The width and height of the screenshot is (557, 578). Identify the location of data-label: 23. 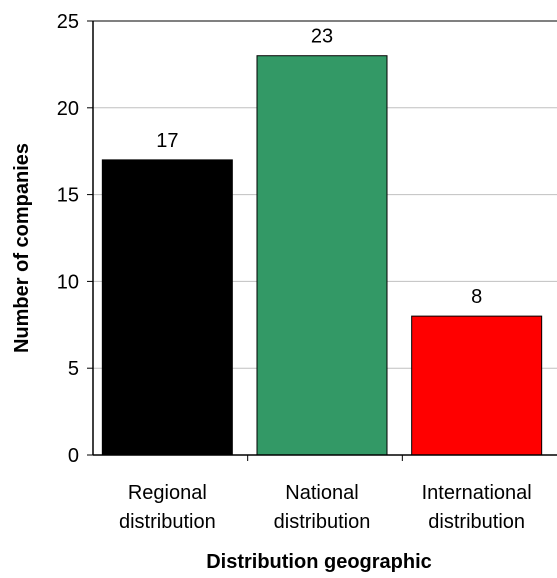
(322, 37).